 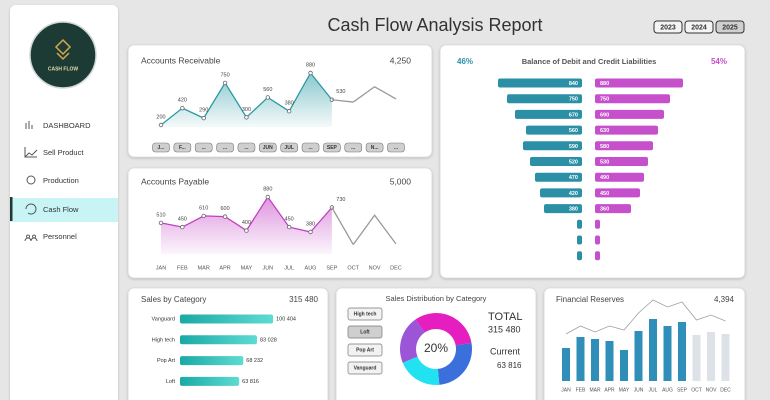 I want to click on icon-sell, so click(x=31, y=152).